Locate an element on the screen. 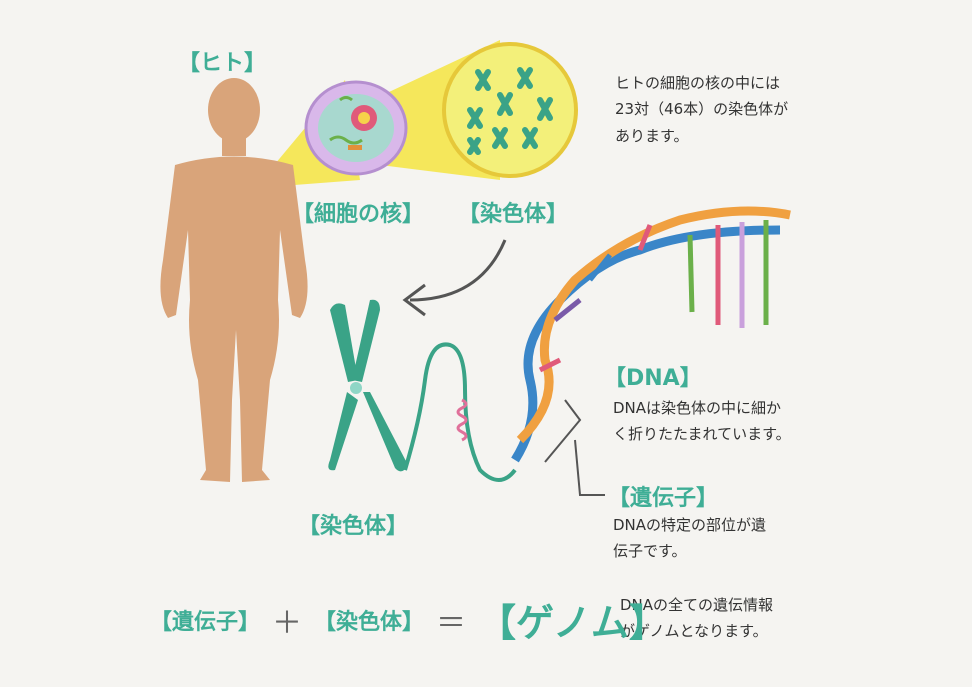 This screenshot has width=972, height=687. label-human: 【ヒト】 is located at coordinates (222, 63).